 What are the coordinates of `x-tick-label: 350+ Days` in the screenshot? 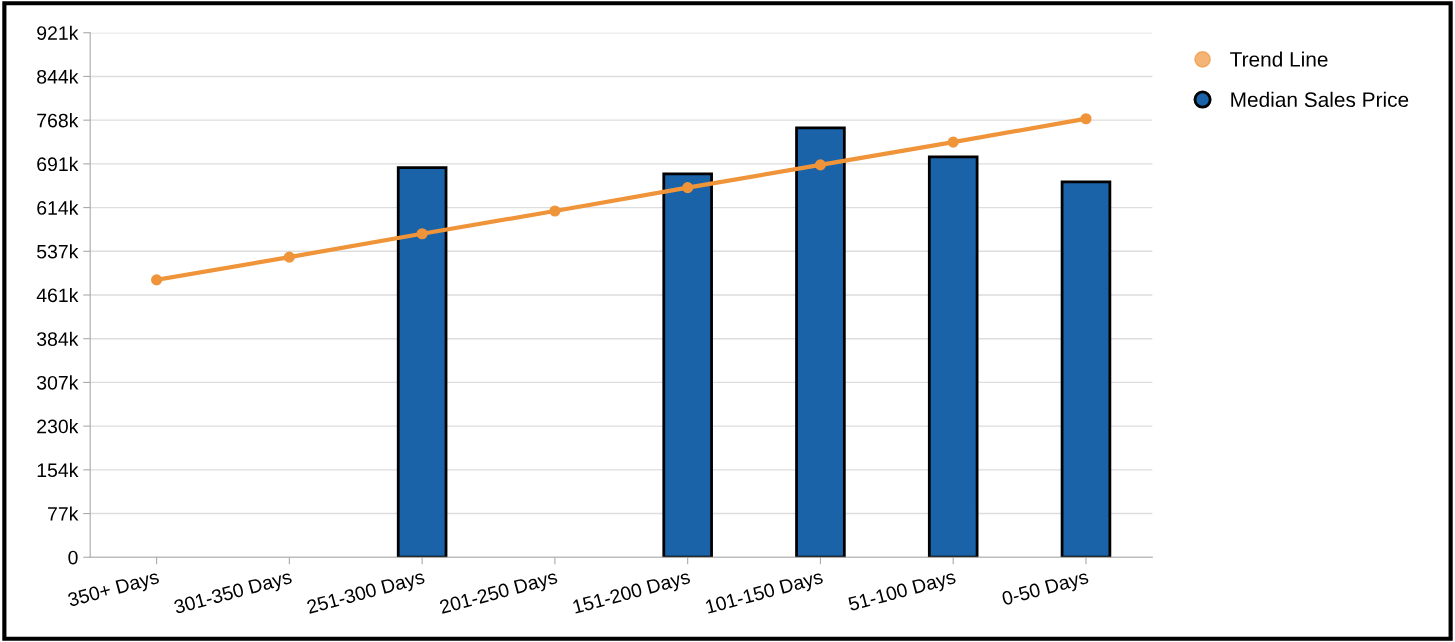 It's located at (114, 590).